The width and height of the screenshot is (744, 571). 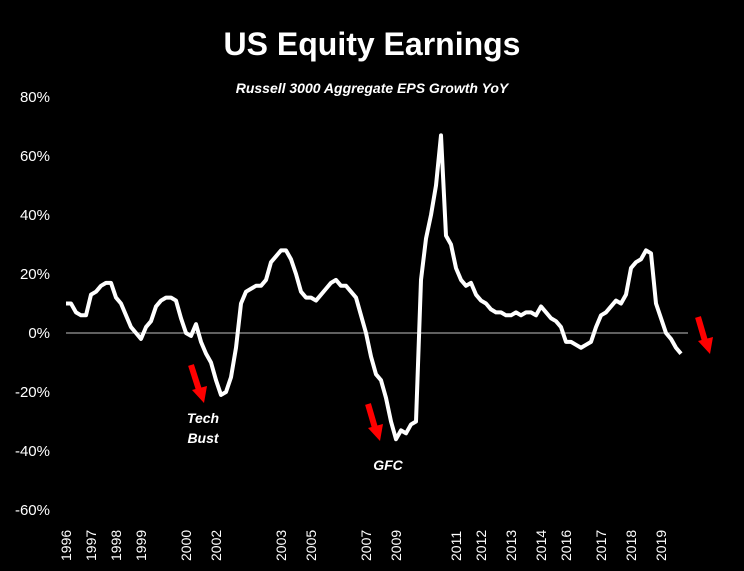 What do you see at coordinates (373, 88) in the screenshot?
I see `chart-subtitle: Russell 3000 Aggregate EPS Growth YoY` at bounding box center [373, 88].